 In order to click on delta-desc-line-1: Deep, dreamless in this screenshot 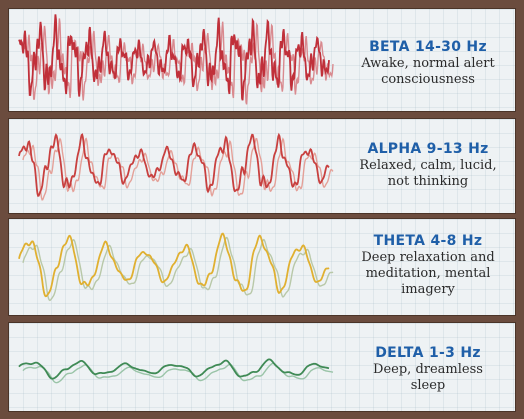, I will do `click(428, 369)`.